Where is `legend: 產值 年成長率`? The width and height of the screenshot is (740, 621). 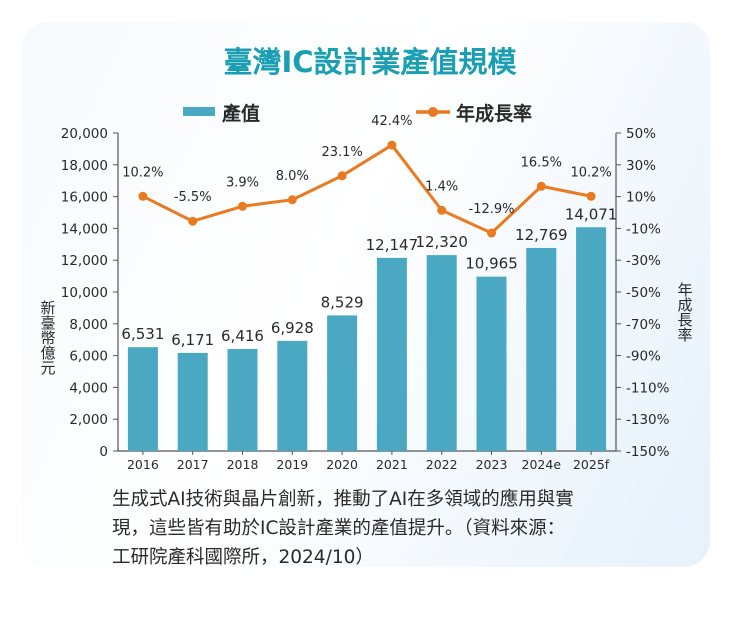
legend: 產值 年成長率 is located at coordinates (357, 113).